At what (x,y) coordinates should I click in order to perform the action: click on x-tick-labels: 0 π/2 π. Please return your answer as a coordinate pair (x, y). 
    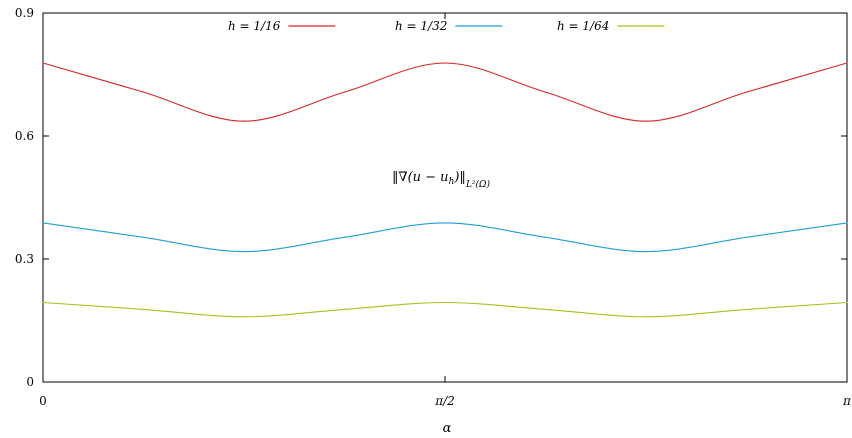
    Looking at the image, I should click on (445, 401).